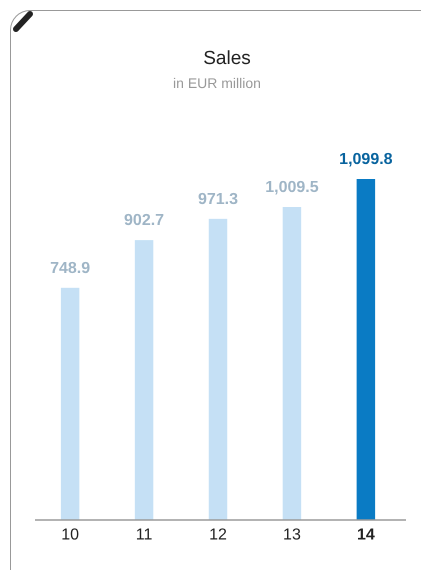  What do you see at coordinates (218, 535) in the screenshot?
I see `x-tick-label: 12` at bounding box center [218, 535].